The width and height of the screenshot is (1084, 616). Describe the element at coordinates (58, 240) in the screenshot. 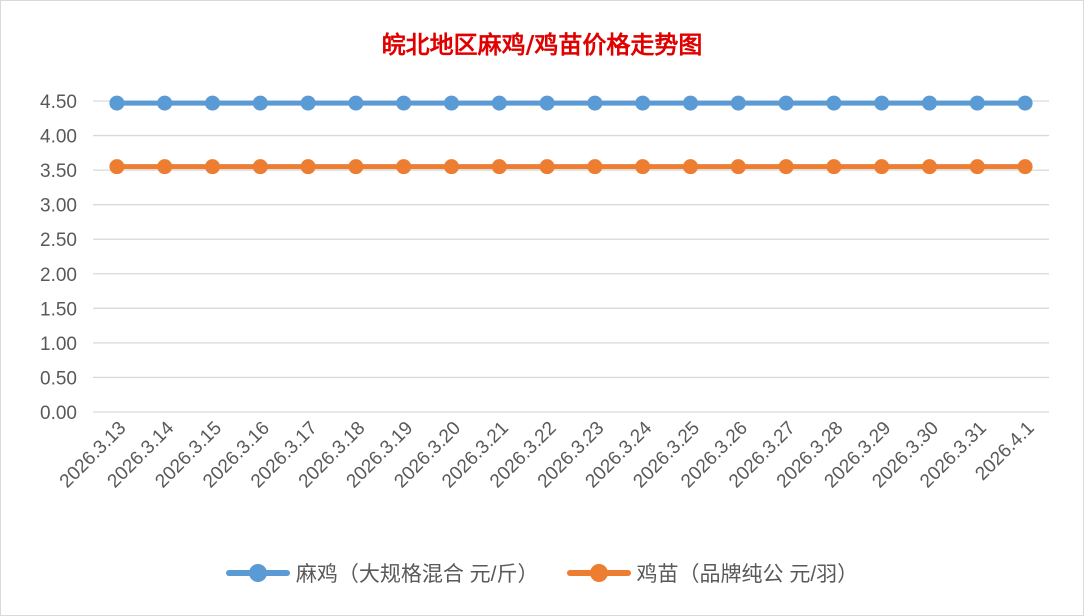

I see `y-tick-label: 2.50` at that location.